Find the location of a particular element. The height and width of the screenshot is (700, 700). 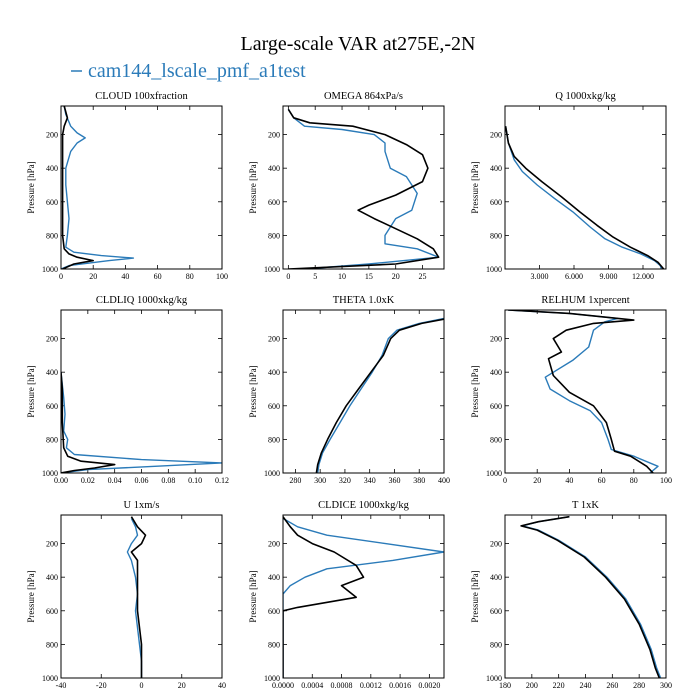

x-tick-label: 360 is located at coordinates (394, 480).